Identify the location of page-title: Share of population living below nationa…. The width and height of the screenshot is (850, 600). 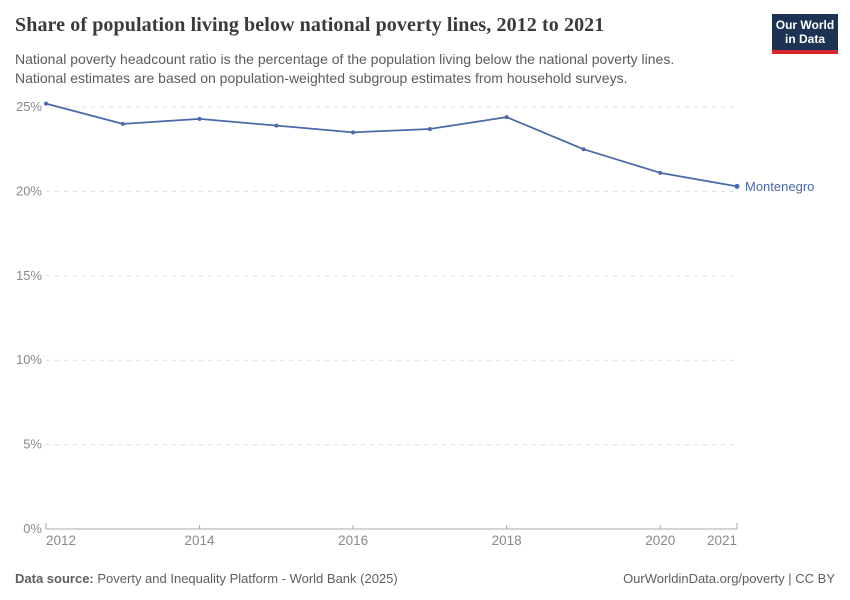
(310, 25).